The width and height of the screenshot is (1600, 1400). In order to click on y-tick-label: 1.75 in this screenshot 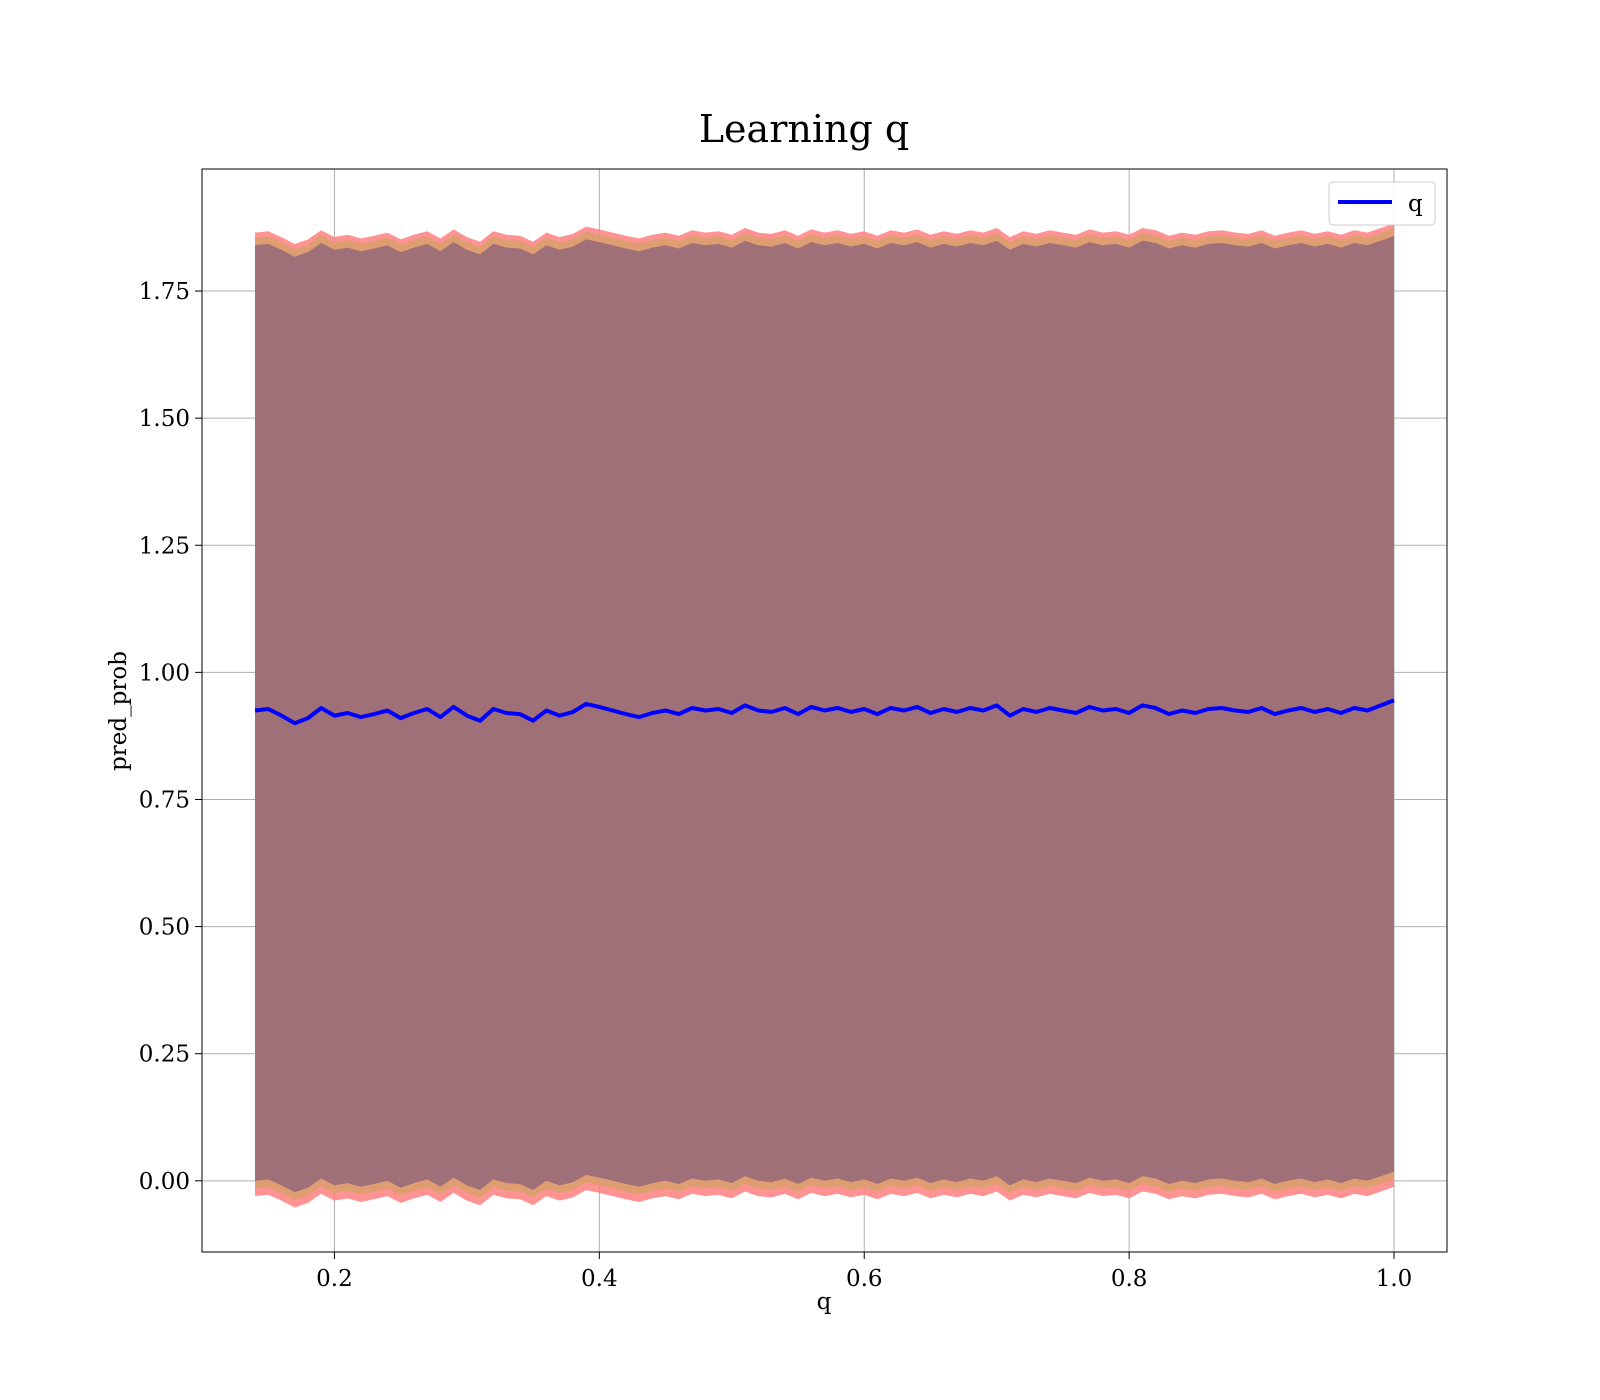, I will do `click(164, 292)`.